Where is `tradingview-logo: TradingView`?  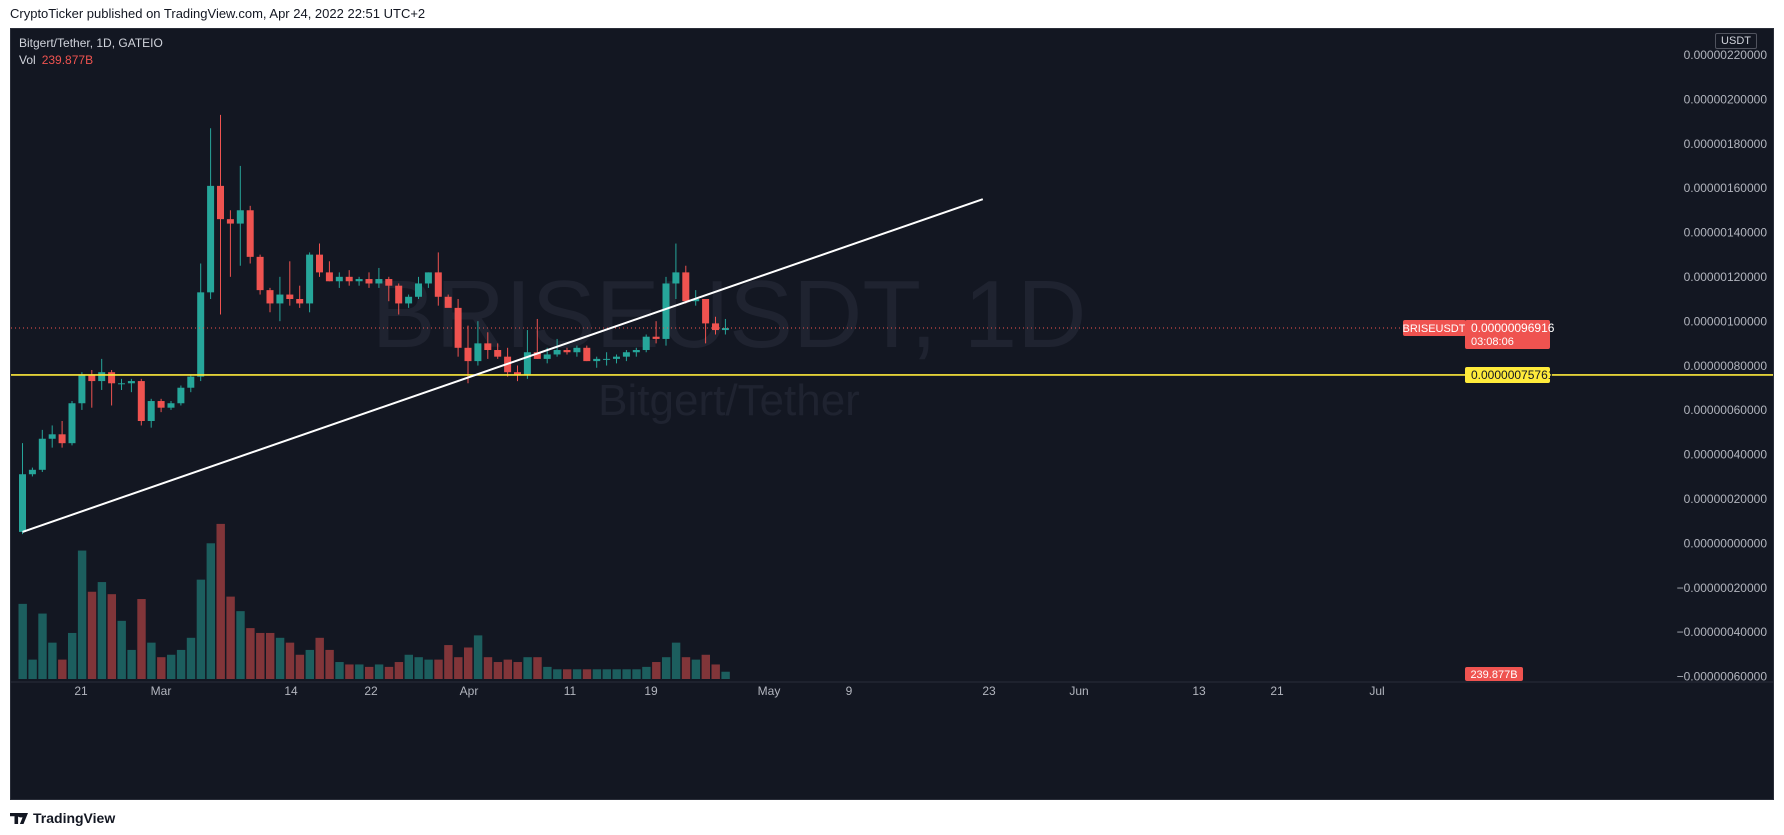 tradingview-logo: TradingView is located at coordinates (62, 818).